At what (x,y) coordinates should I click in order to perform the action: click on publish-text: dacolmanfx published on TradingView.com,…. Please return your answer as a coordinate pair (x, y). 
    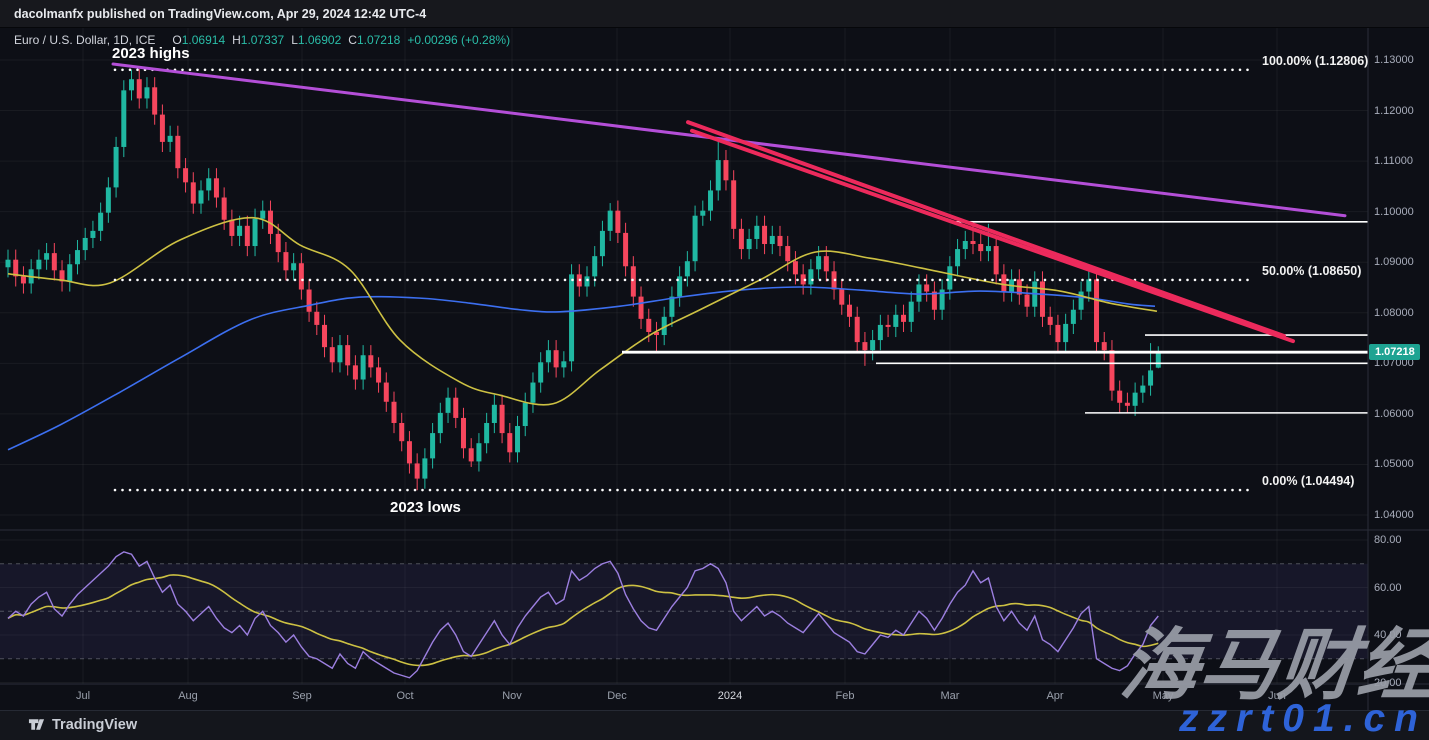
    Looking at the image, I should click on (220, 14).